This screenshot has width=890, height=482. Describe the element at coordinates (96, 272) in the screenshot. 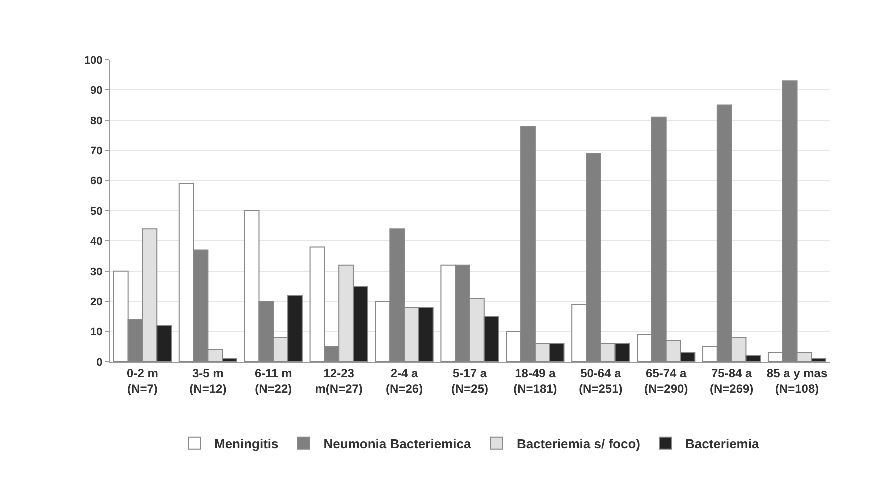

I see `y-tick-label: 30` at that location.